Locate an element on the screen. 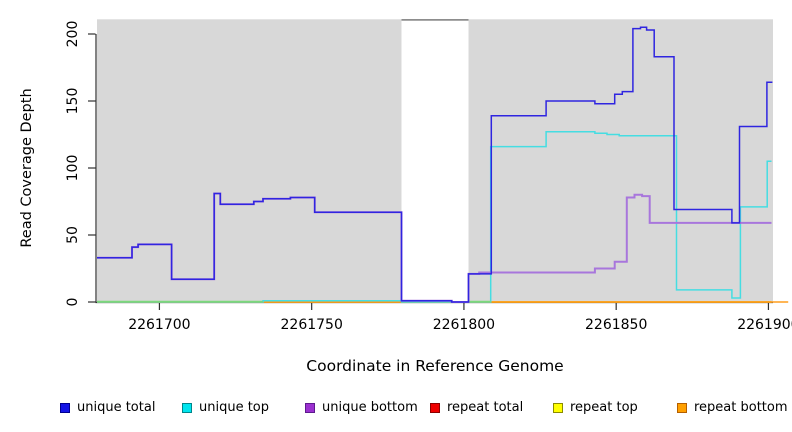 This screenshot has width=792, height=432. legend-swatch-unique-bottom is located at coordinates (310, 408).